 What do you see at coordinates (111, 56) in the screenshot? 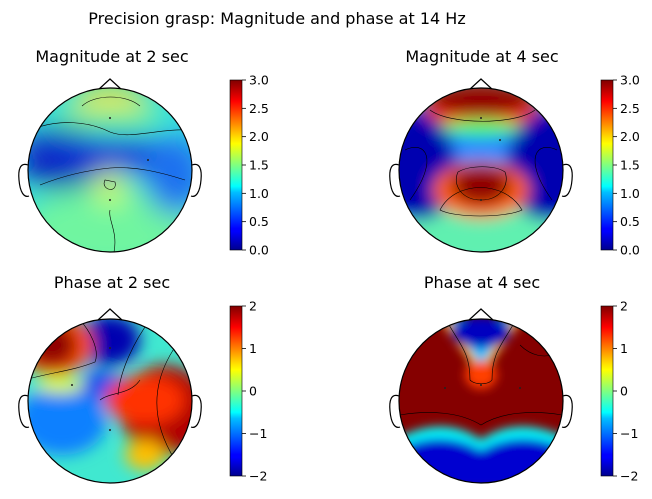
I see `panel-title: Magnitude at 2 sec` at bounding box center [111, 56].